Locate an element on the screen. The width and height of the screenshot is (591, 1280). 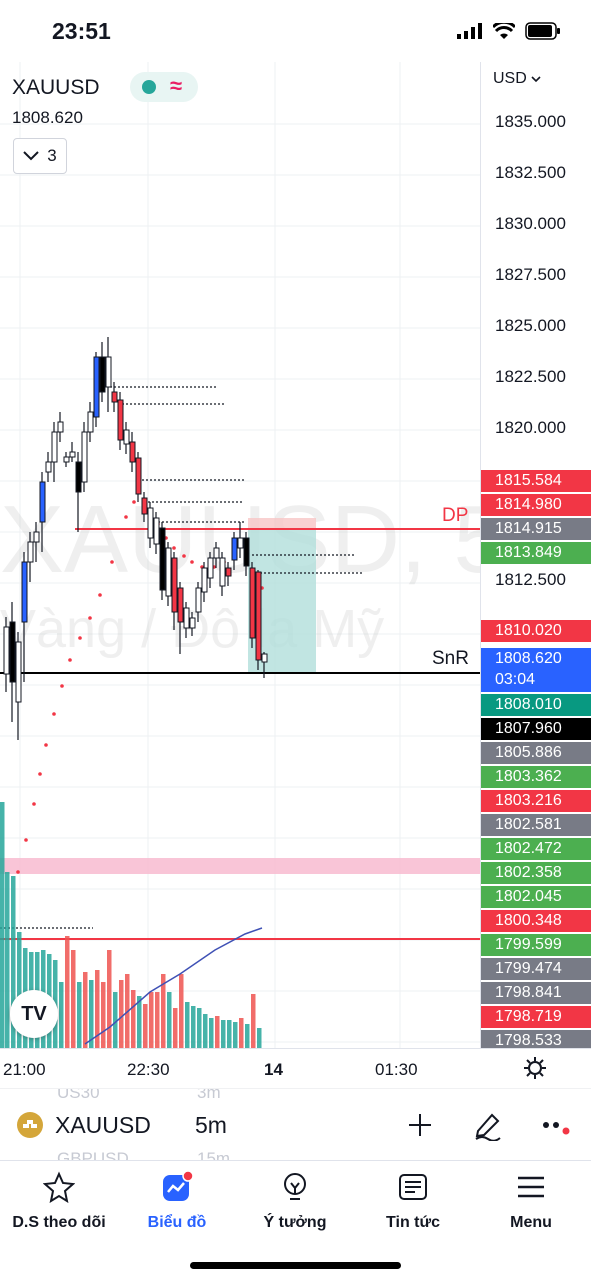
price-level-tag: 1813.849 is located at coordinates (536, 553).